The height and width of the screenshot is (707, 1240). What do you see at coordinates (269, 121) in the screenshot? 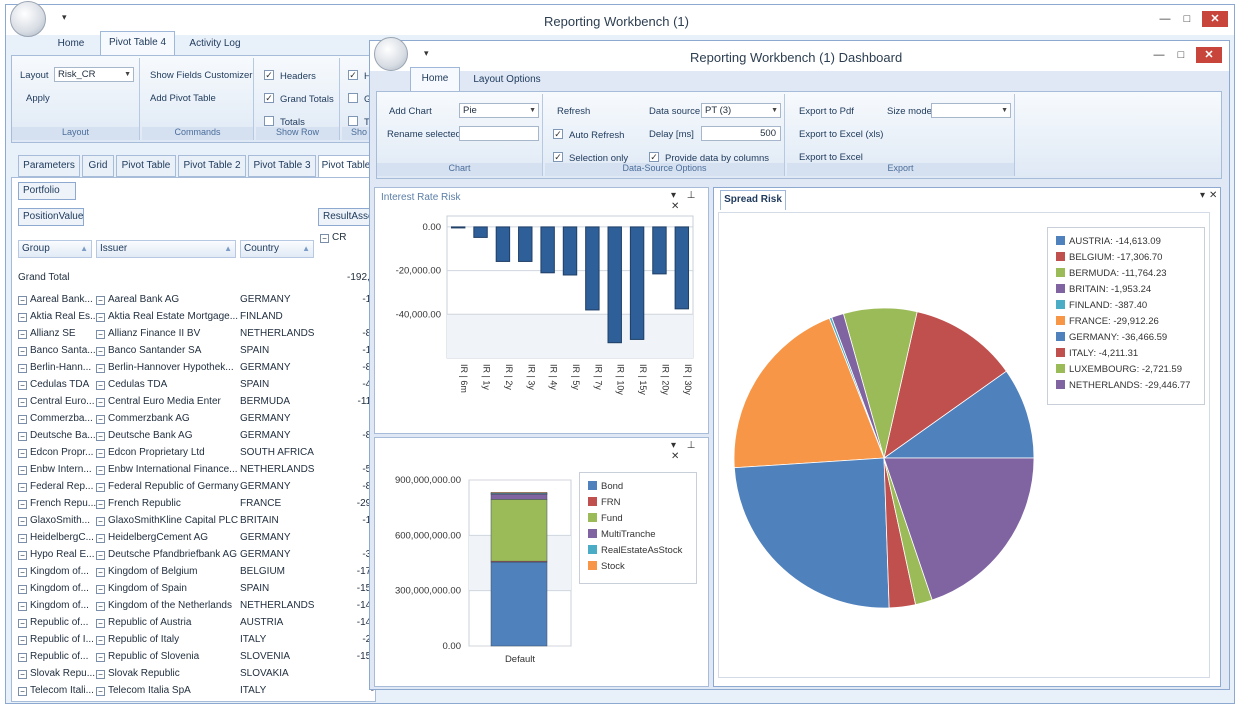
I see `totals-checkbox` at bounding box center [269, 121].